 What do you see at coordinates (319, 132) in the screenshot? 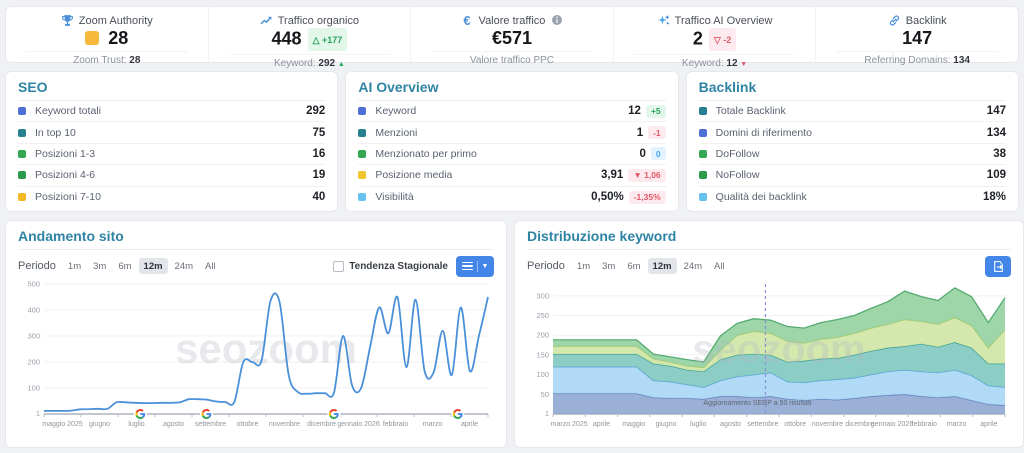
I see `metric-value: 75` at bounding box center [319, 132].